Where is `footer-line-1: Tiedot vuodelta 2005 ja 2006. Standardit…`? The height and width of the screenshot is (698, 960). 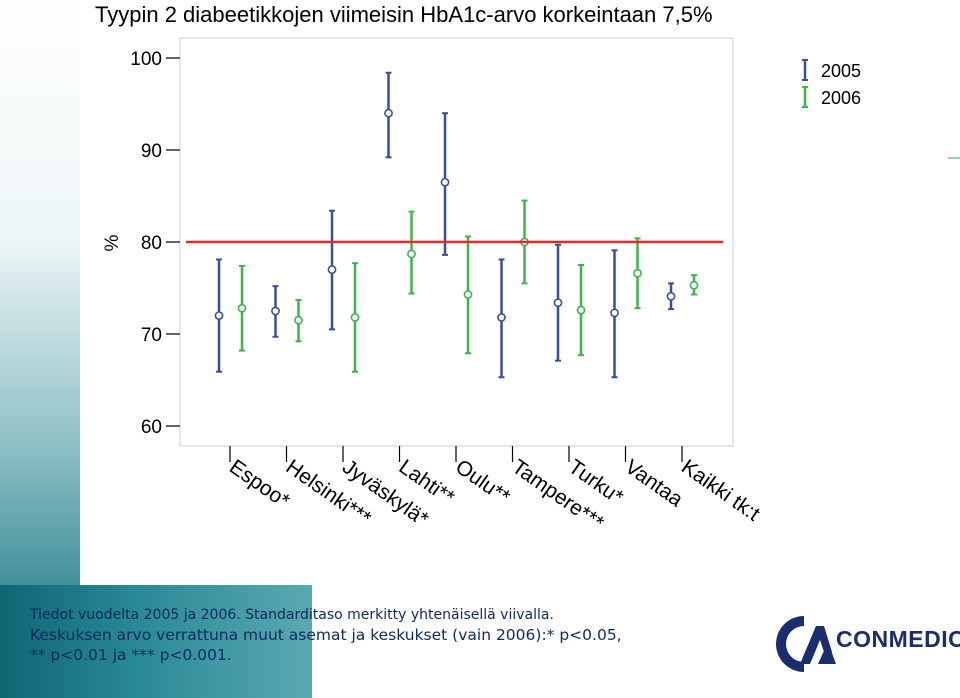
footer-line-1: Tiedot vuodelta 2005 ja 2006. Standardit… is located at coordinates (292, 615).